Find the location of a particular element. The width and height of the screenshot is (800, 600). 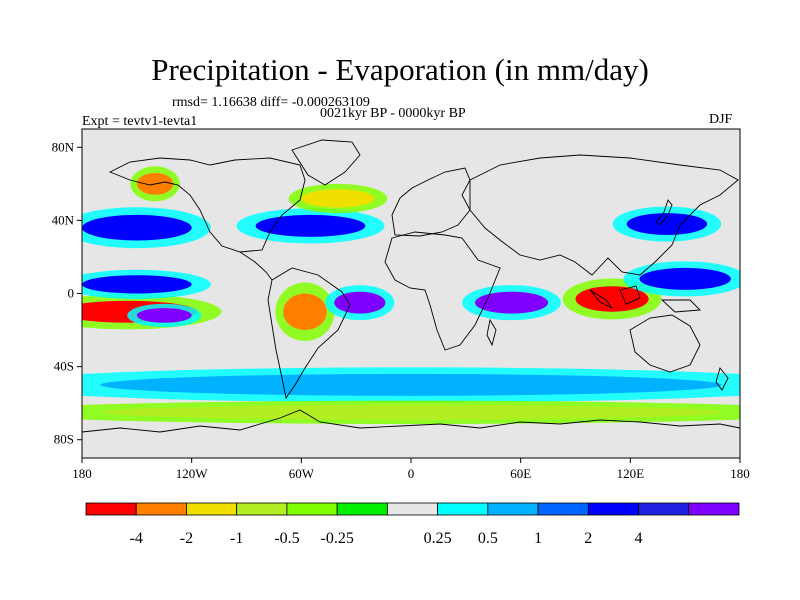

colorbar-label: 4 is located at coordinates (639, 538).